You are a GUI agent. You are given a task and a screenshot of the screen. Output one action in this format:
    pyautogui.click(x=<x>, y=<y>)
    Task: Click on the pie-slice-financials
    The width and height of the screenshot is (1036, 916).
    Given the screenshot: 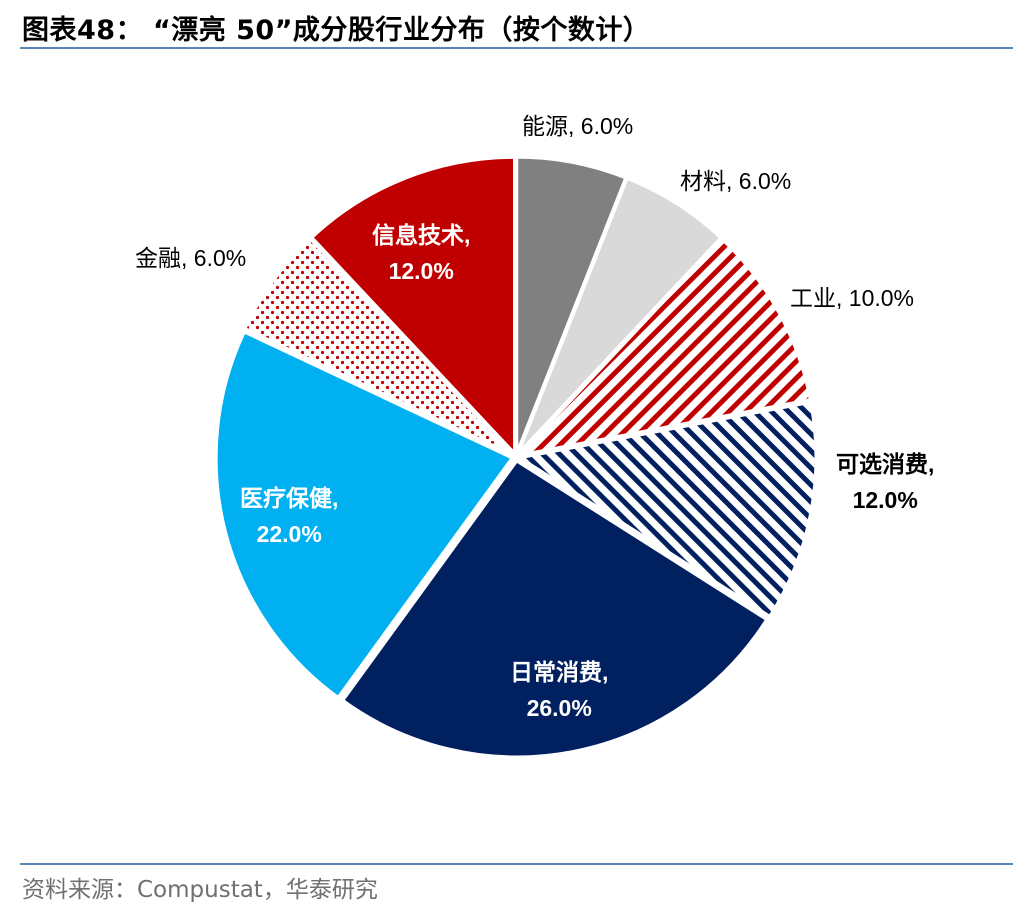 What is the action you would take?
    pyautogui.click(x=378, y=346)
    